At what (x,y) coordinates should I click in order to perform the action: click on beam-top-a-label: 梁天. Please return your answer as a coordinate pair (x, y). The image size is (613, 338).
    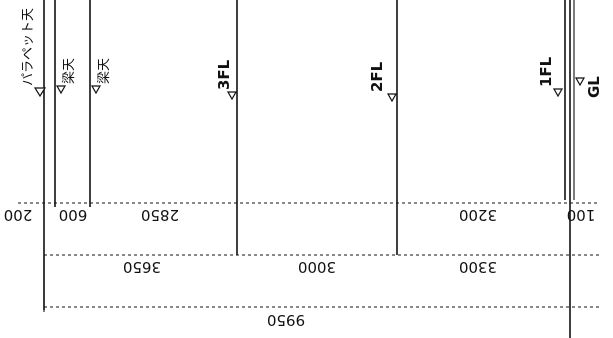
    Looking at the image, I should click on (69, 71).